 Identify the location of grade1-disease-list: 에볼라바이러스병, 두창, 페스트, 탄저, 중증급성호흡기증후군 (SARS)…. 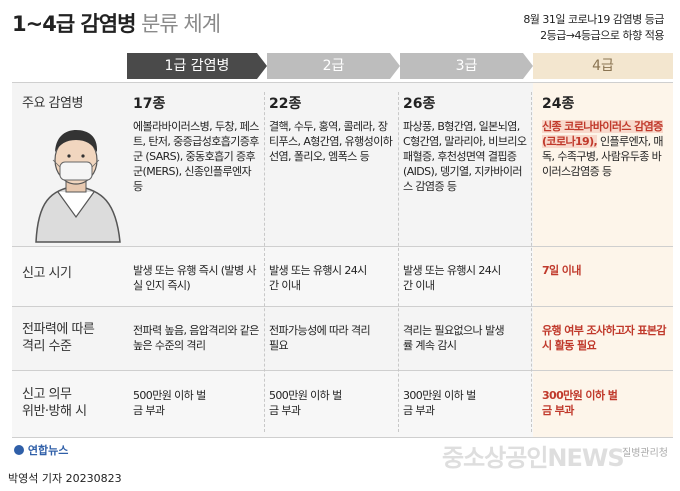
(196, 156).